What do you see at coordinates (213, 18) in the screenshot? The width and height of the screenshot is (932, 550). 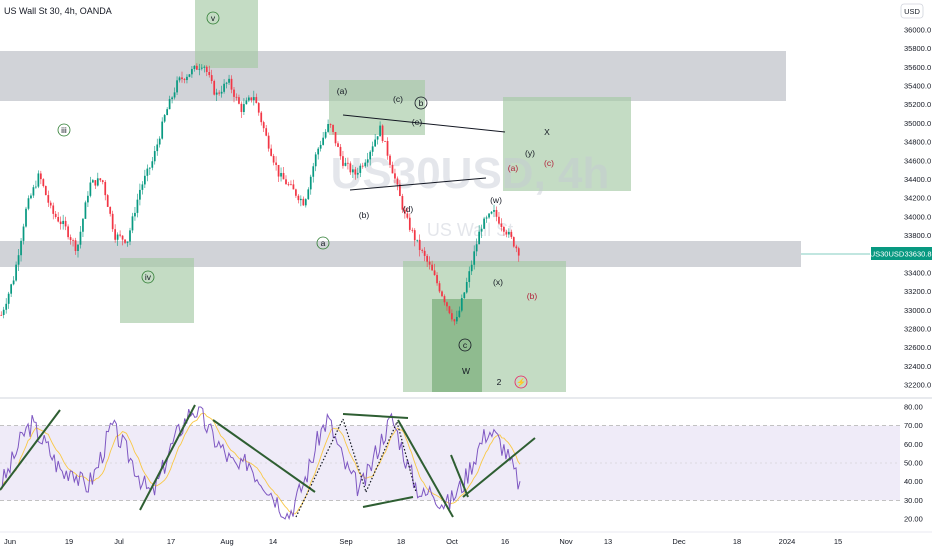 I see `wave-label-v: v` at bounding box center [213, 18].